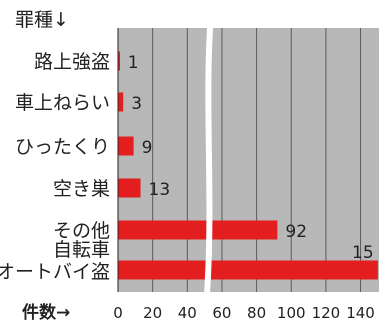  What do you see at coordinates (291, 313) in the screenshot?
I see `x-tick-label: 100` at bounding box center [291, 313].